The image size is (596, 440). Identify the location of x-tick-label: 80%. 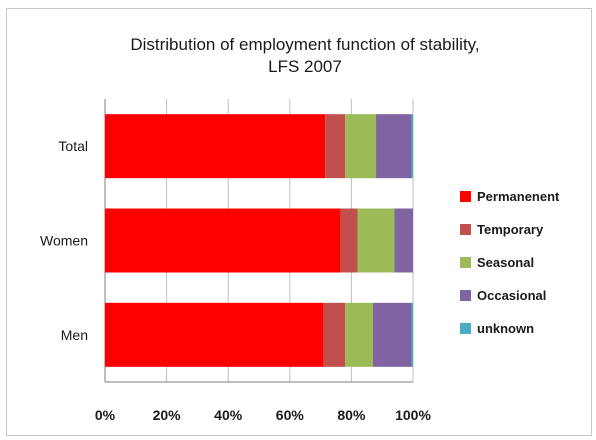
(351, 415).